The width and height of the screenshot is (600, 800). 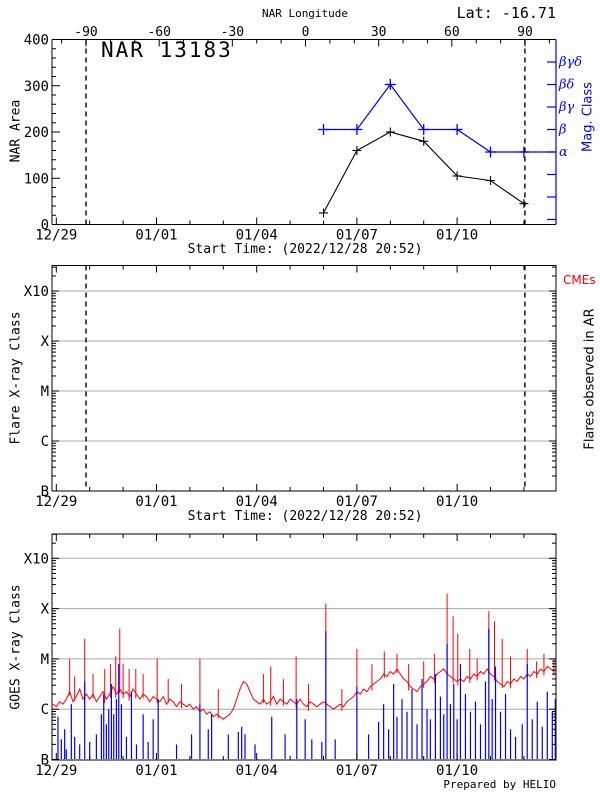 What do you see at coordinates (232, 32) in the screenshot?
I see `lon-tick-label: -30` at bounding box center [232, 32].